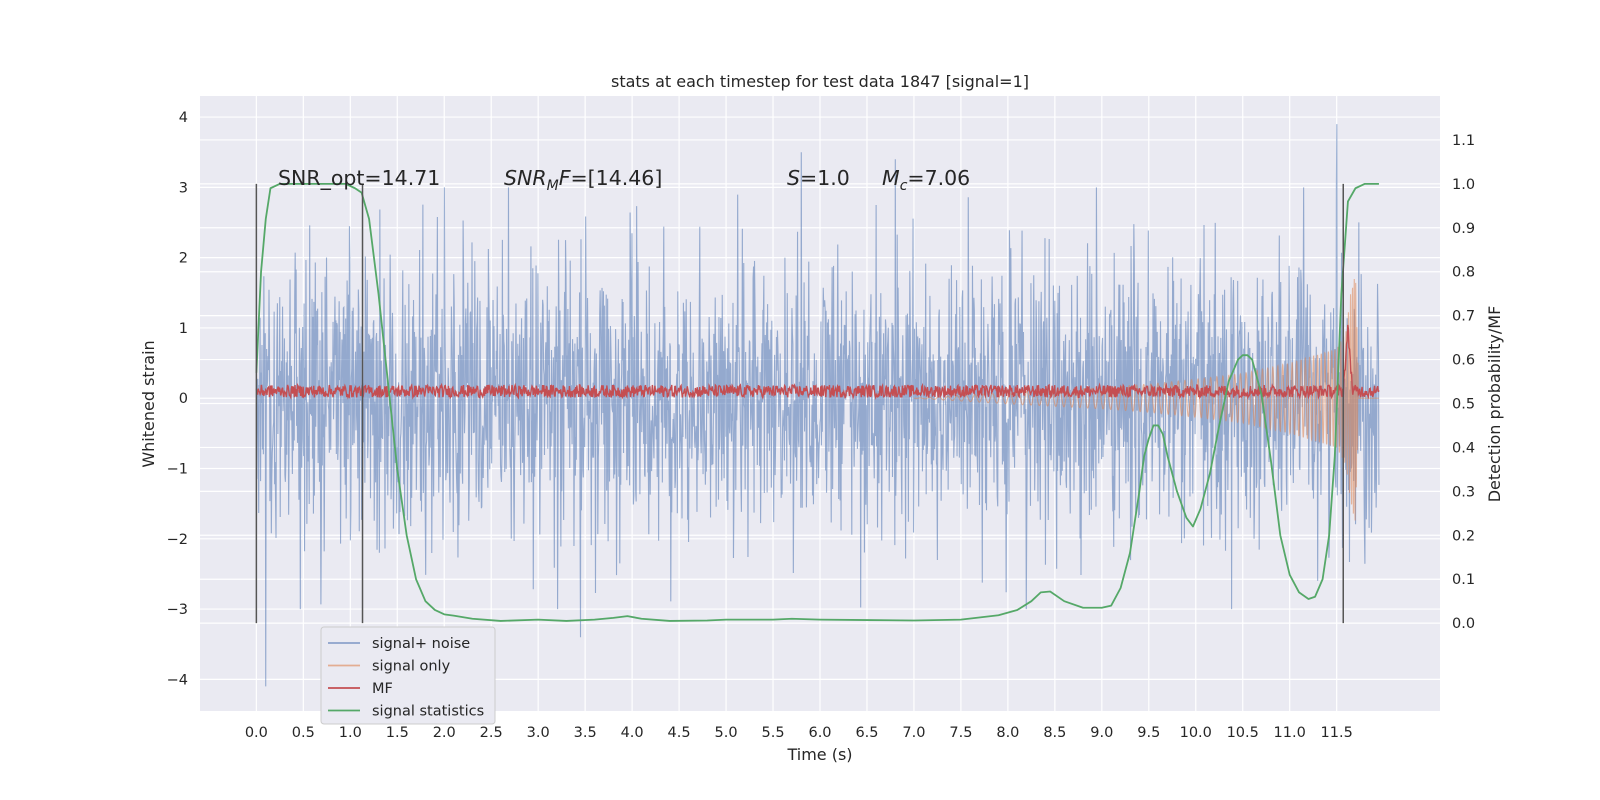 This screenshot has width=1600, height=800. What do you see at coordinates (538, 733) in the screenshot?
I see `x-tick-label: 3.0` at bounding box center [538, 733].